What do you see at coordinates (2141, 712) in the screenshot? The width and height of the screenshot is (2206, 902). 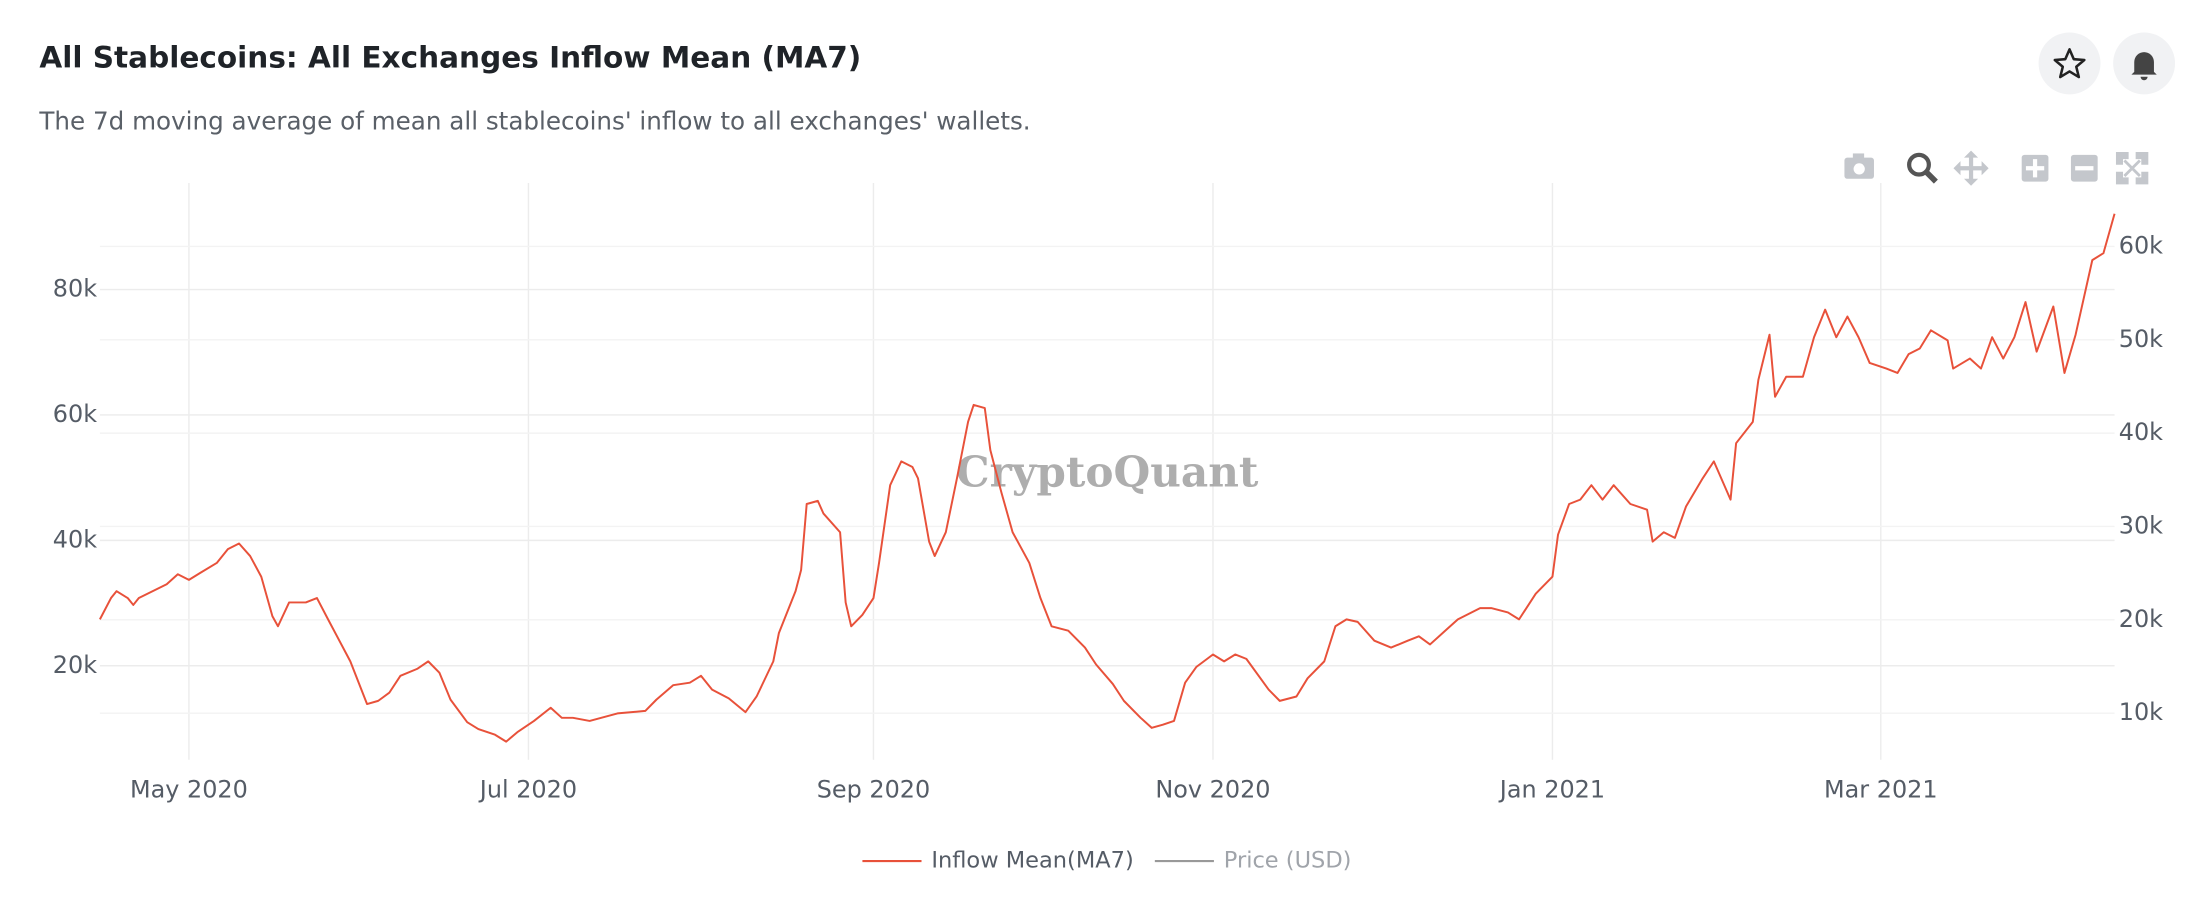 I see `y2-tick-label: 10k` at bounding box center [2141, 712].